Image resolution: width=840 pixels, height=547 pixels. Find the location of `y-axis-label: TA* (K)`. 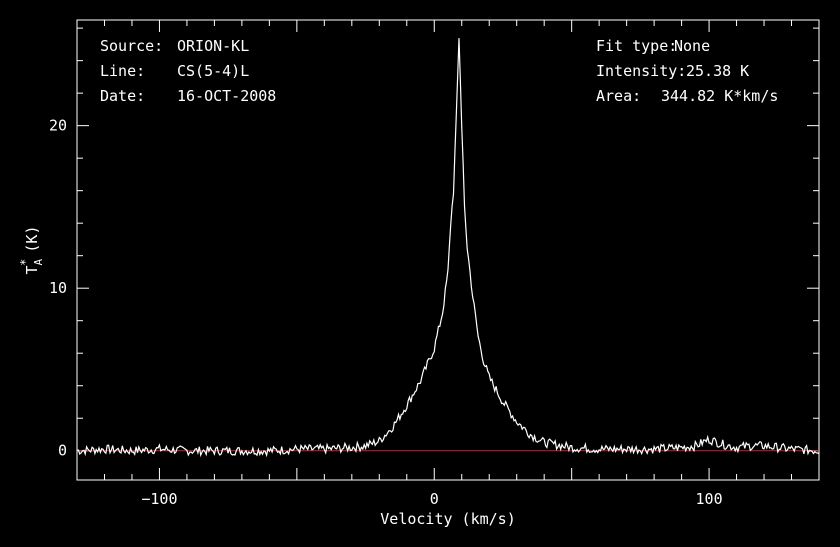

y-axis-label: TA* (K) is located at coordinates (31, 250).